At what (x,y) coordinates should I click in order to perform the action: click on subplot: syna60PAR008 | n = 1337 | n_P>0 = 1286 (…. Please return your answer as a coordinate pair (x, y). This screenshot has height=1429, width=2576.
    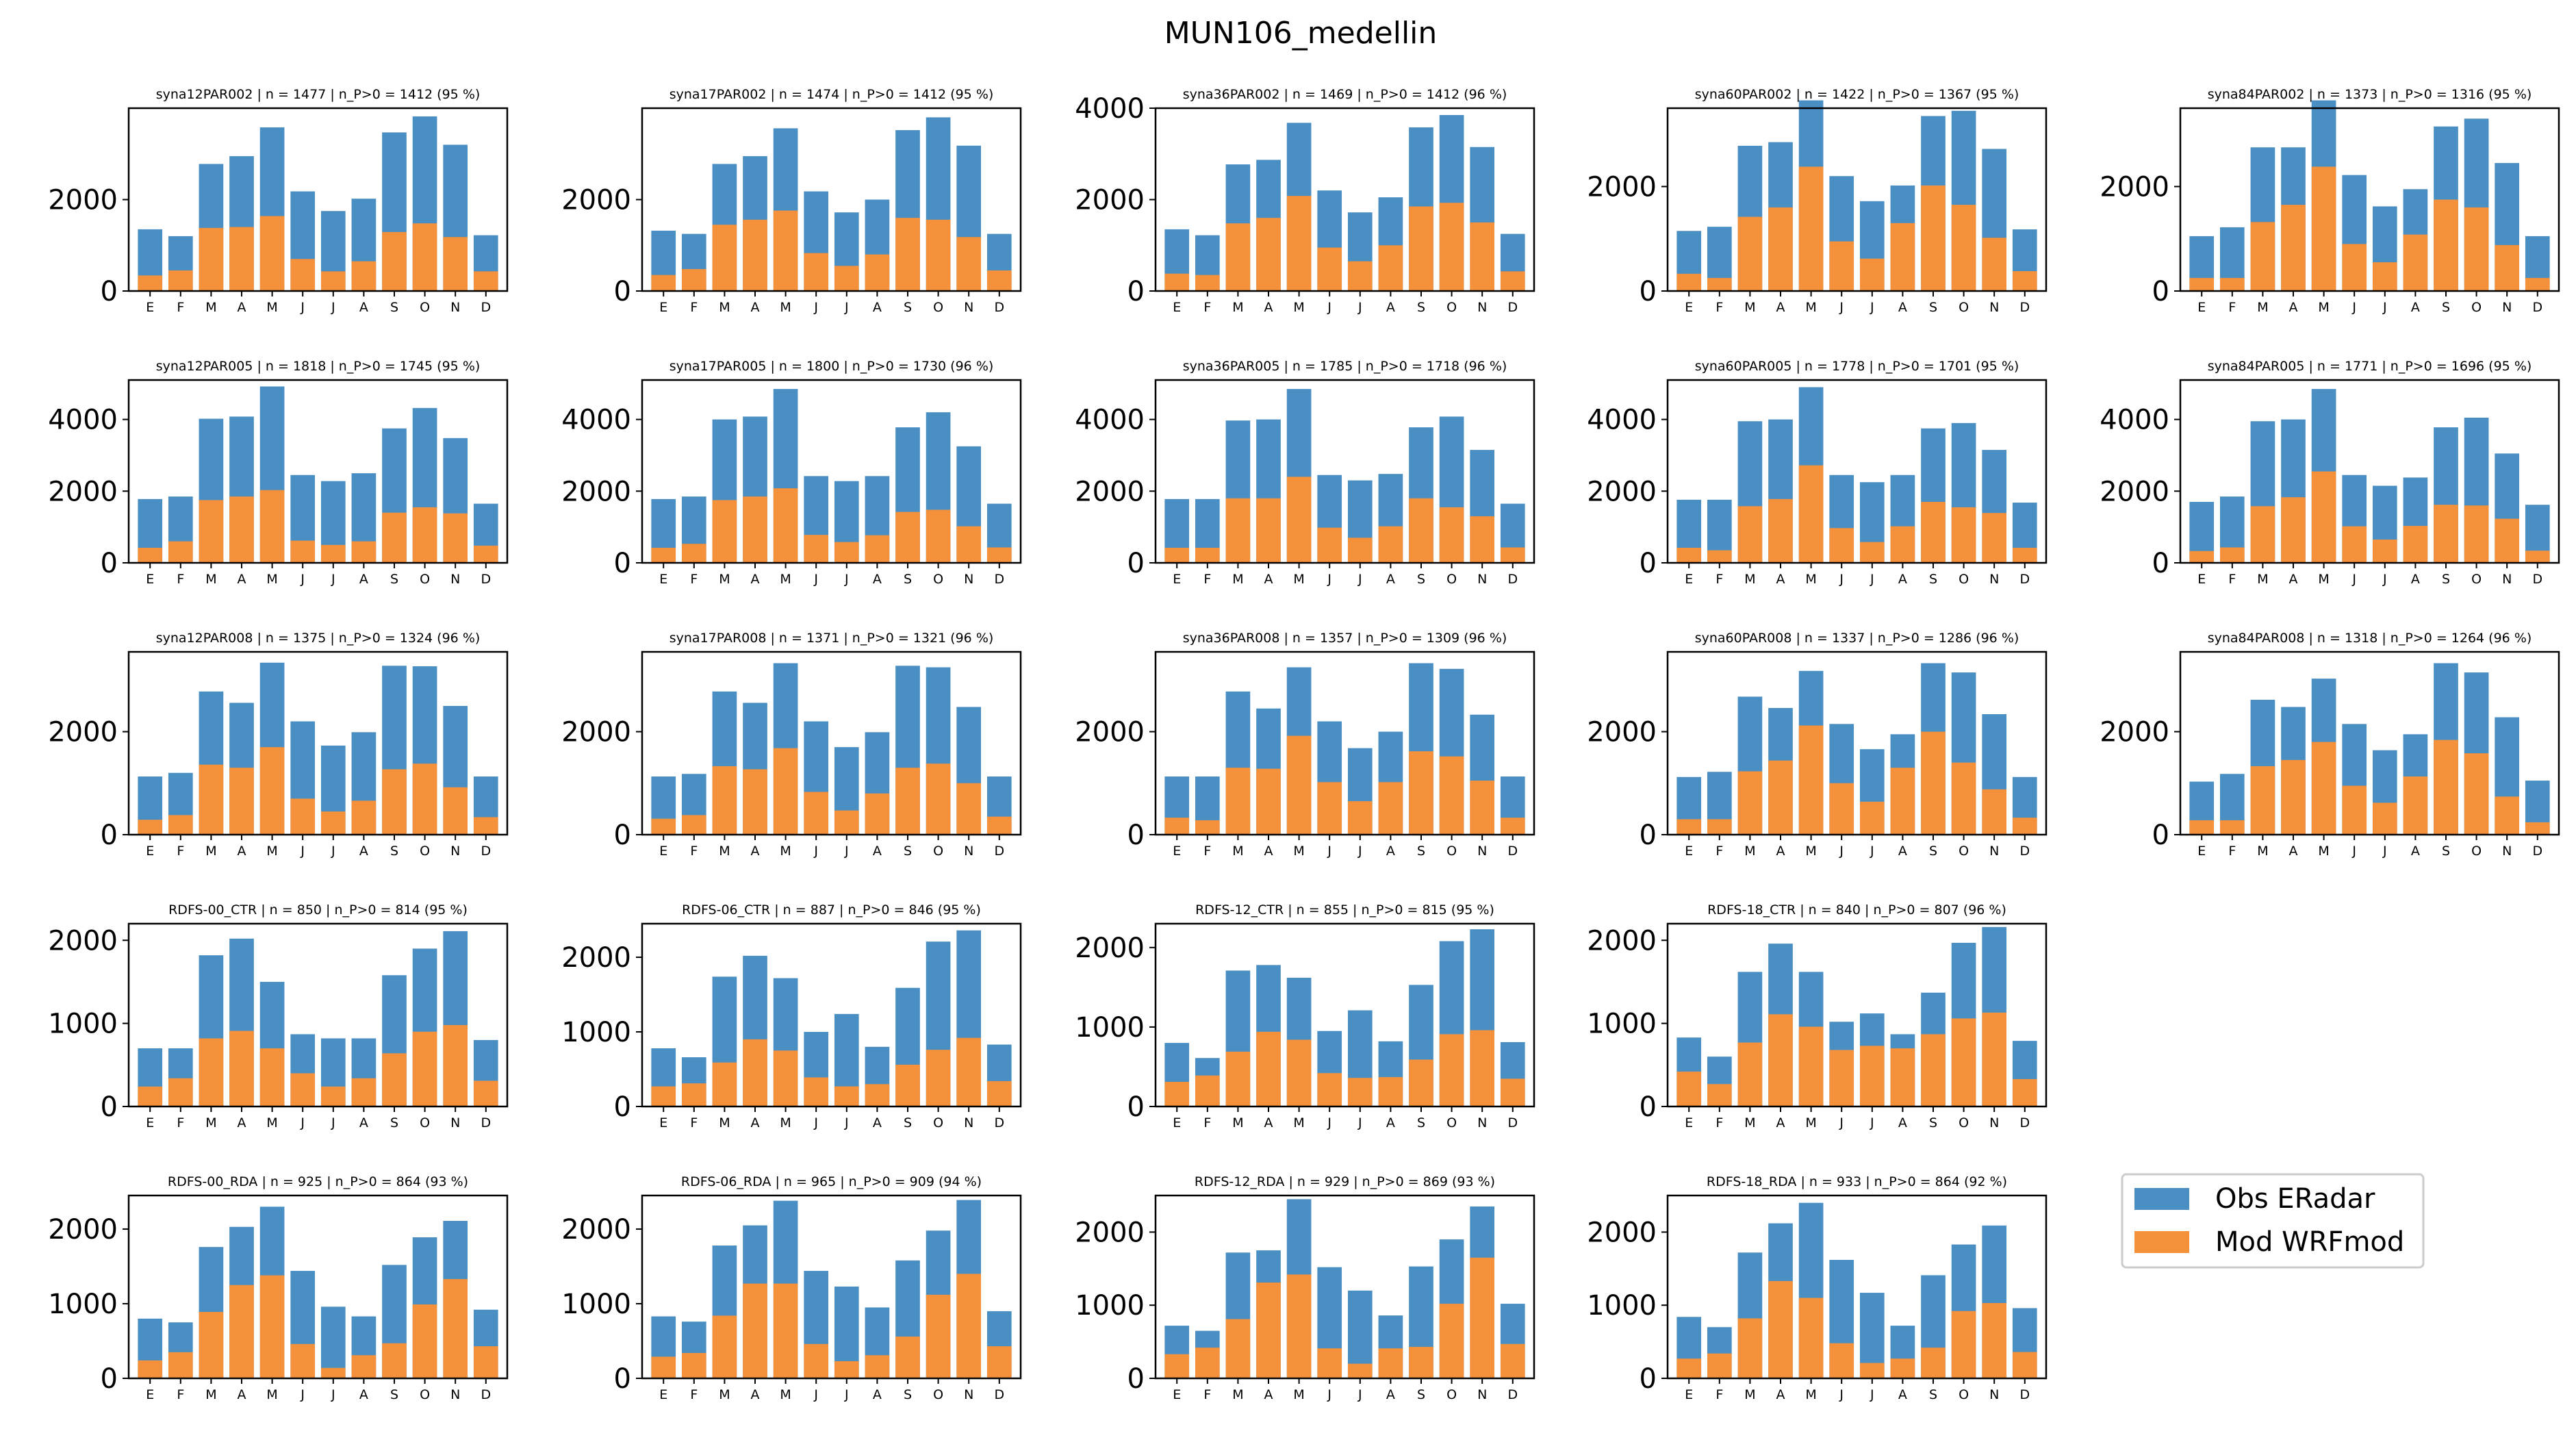
    Looking at the image, I should click on (1818, 745).